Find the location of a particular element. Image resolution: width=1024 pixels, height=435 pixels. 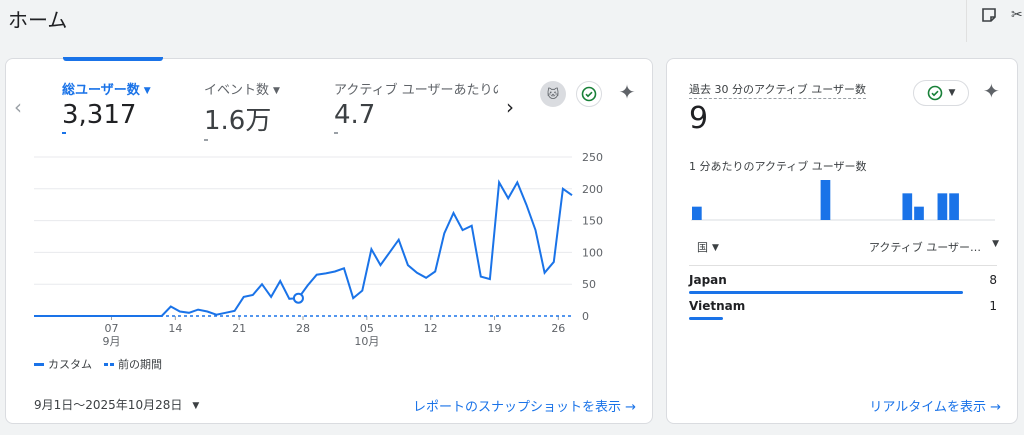

view-snapshot-link: レポートのスナップショットを表示 → is located at coordinates (524, 407).